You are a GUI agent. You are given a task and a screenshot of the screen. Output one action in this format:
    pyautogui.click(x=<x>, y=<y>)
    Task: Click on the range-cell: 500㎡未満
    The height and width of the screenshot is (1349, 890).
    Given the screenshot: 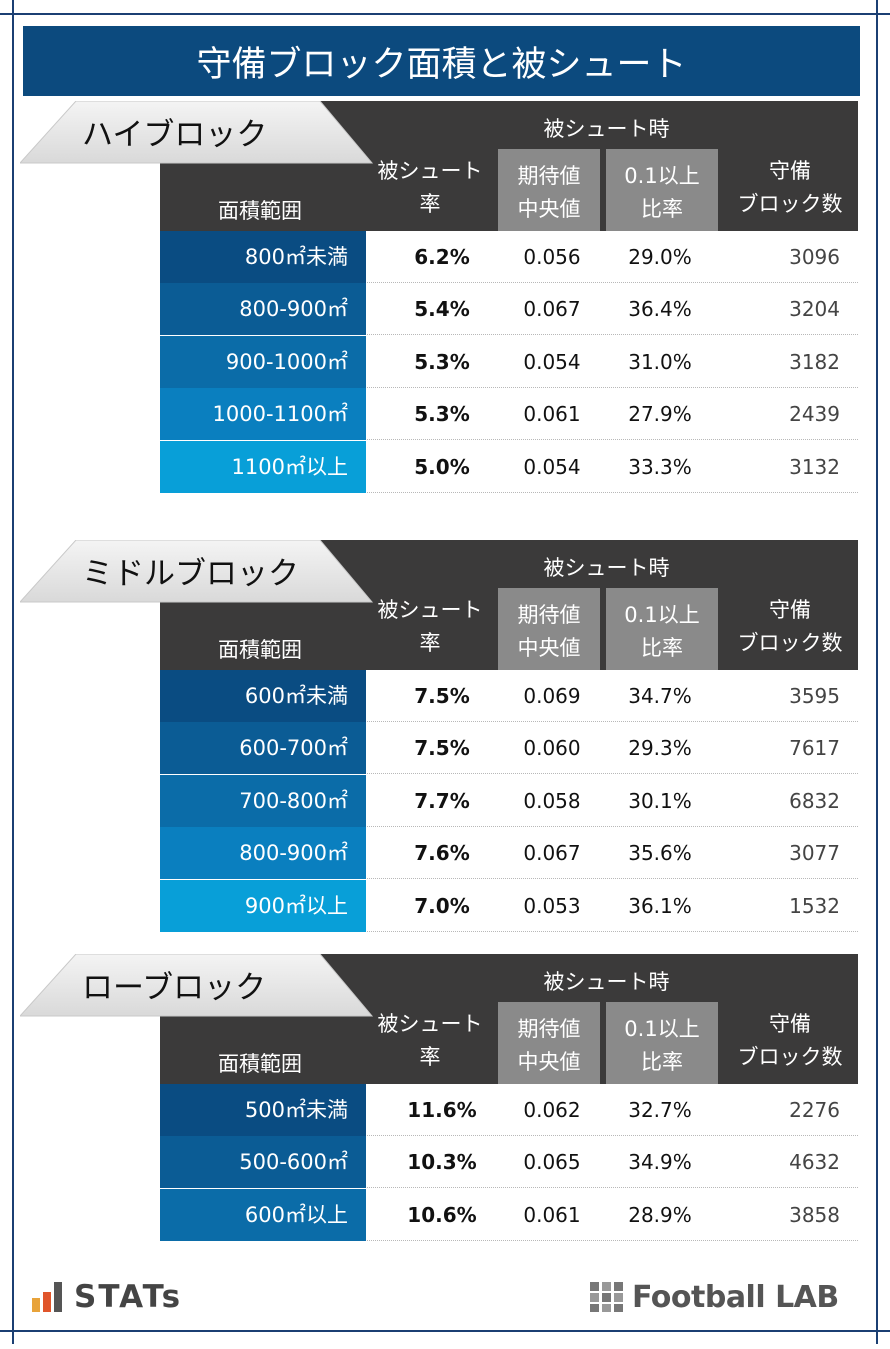 What is the action you would take?
    pyautogui.click(x=263, y=1110)
    